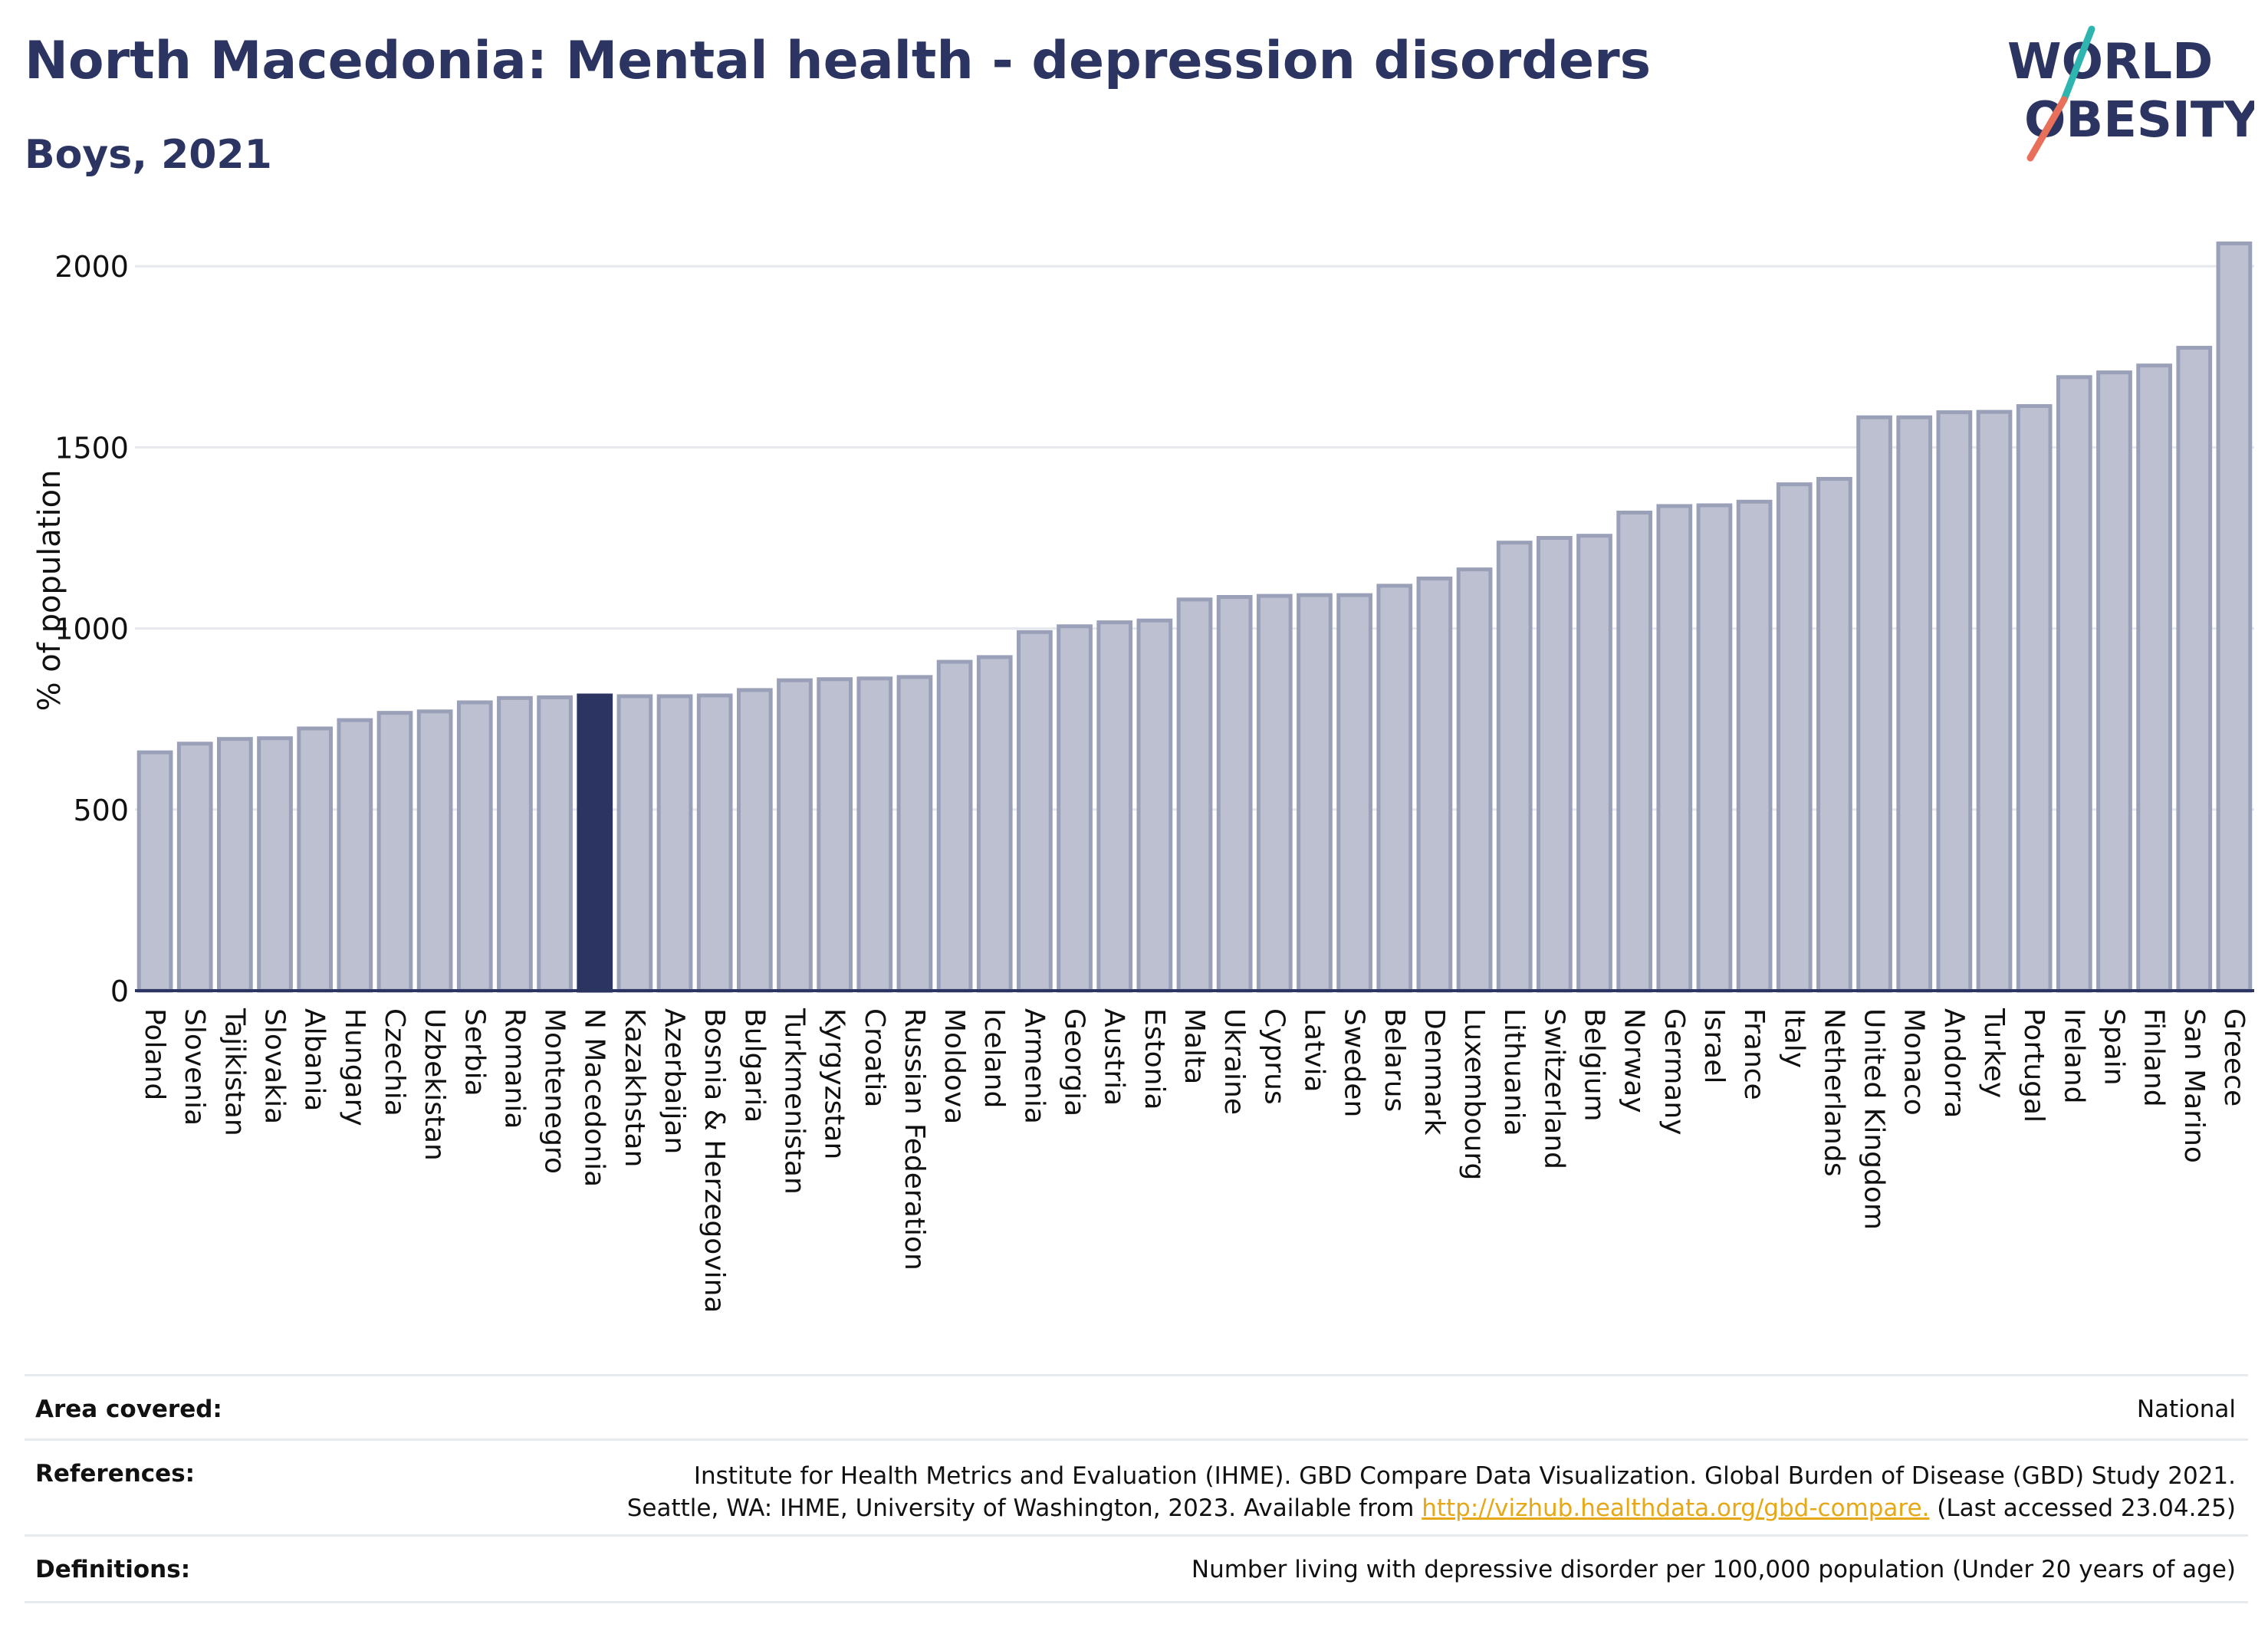 The image size is (2268, 1634). I want to click on world-obesity-logo: WORLD OBESITY, so click(2130, 94).